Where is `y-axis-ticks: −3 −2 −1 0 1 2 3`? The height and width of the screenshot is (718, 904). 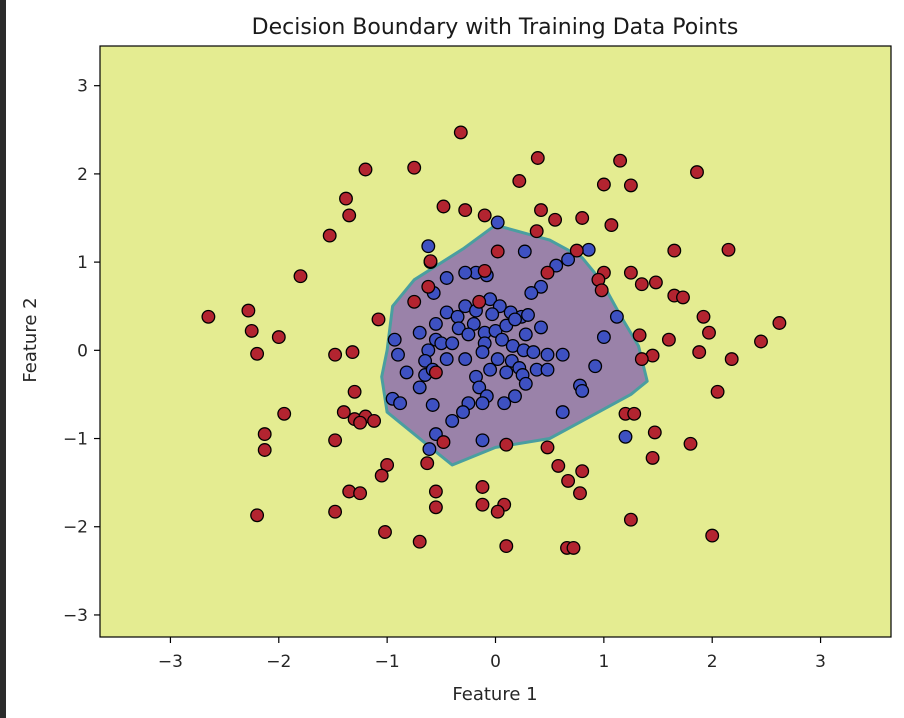
y-axis-ticks: −3 −2 −1 0 1 2 3 is located at coordinates (81, 351).